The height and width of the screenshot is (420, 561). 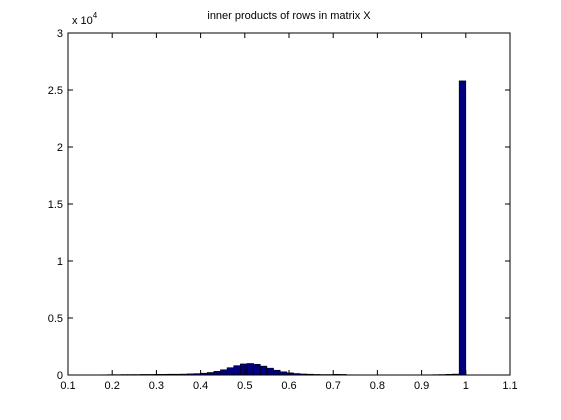 What do you see at coordinates (55, 205) in the screenshot?
I see `y-tick-label: 1.5` at bounding box center [55, 205].